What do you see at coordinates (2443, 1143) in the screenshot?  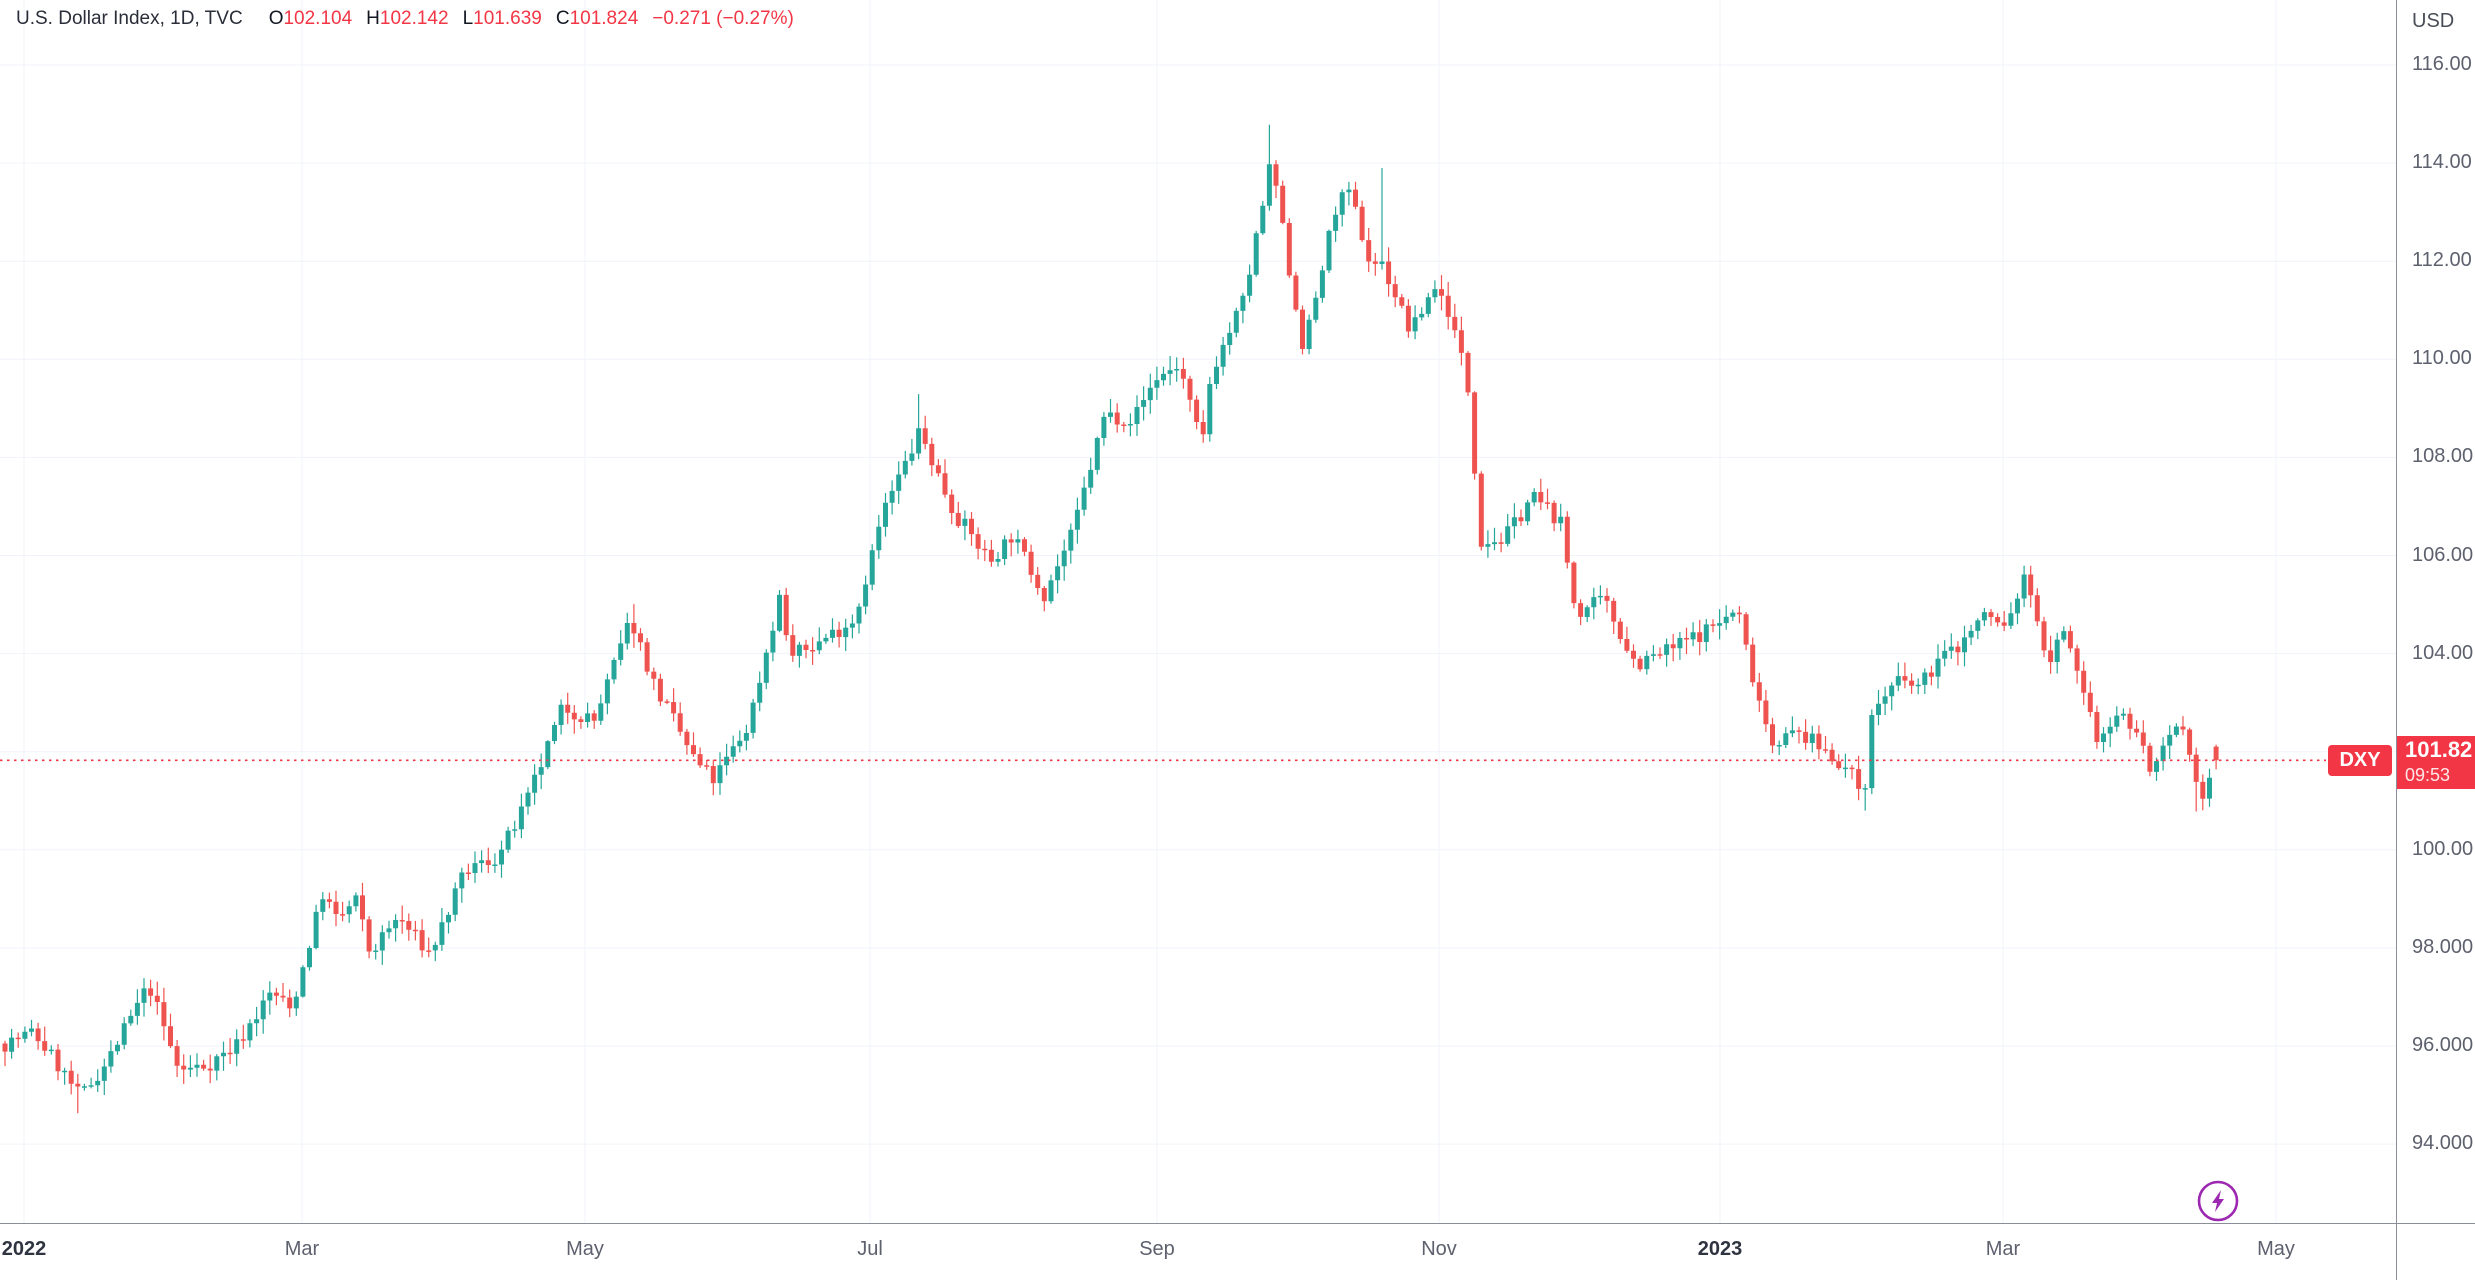 I see `price-axis-label: 94.000` at bounding box center [2443, 1143].